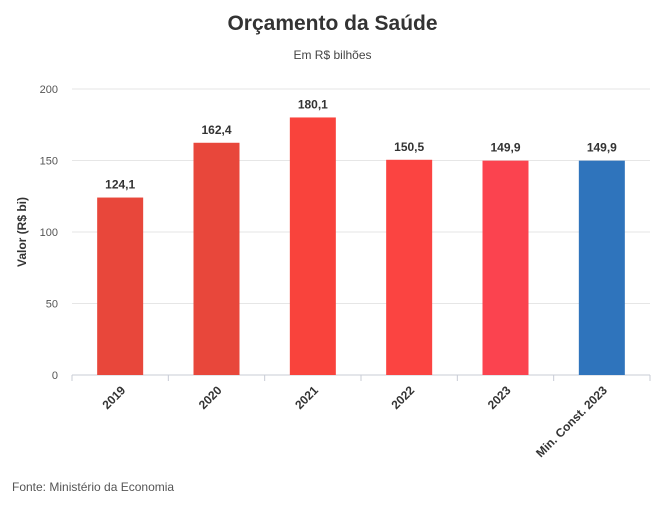 This screenshot has width=665, height=507. What do you see at coordinates (55, 376) in the screenshot?
I see `y-tick-label: 0` at bounding box center [55, 376].